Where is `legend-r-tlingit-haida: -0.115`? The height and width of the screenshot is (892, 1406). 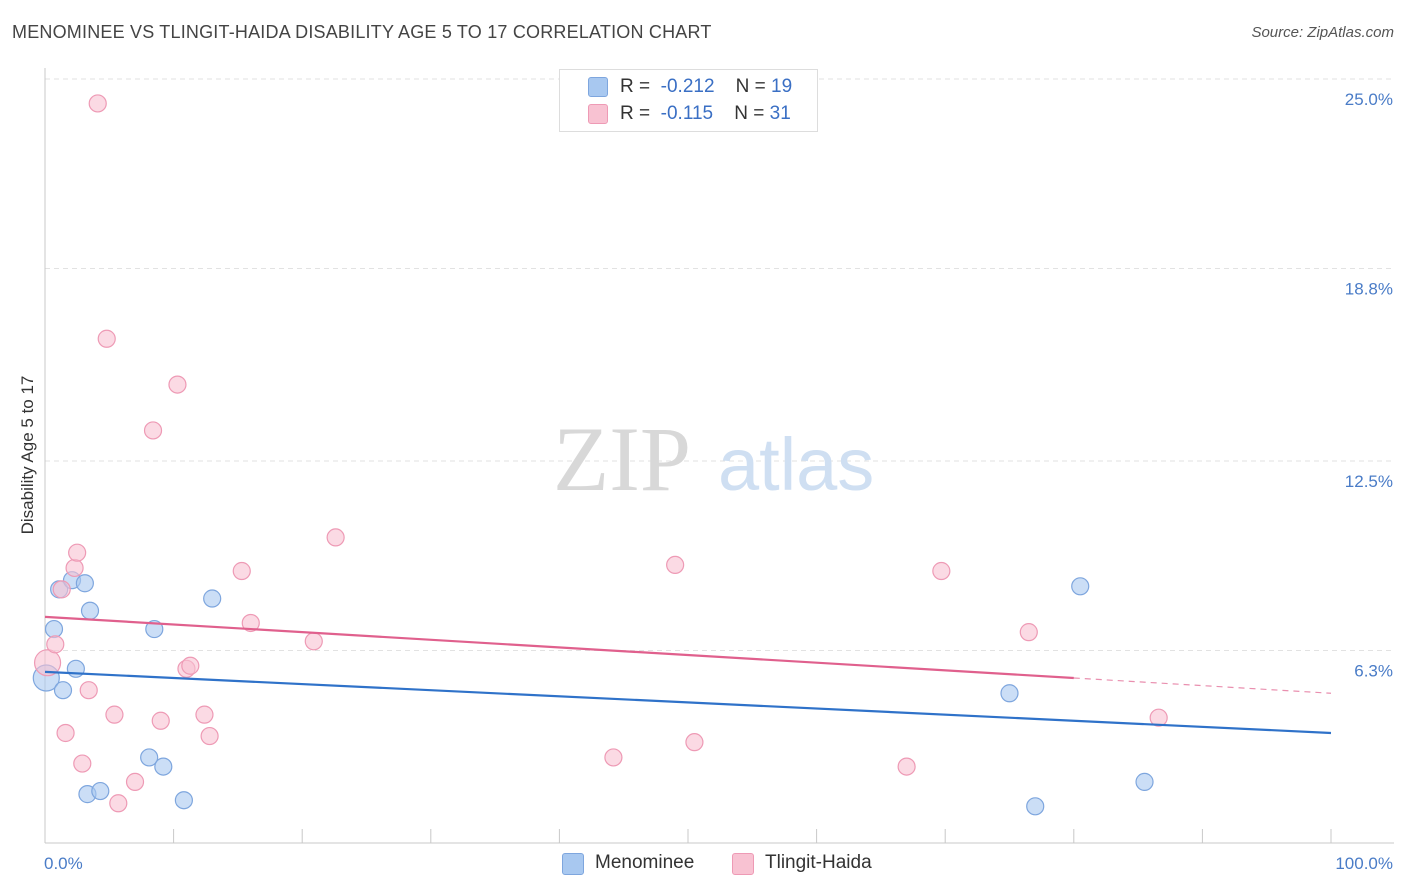
legend-r-tlingit-haida: -0.115 is located at coordinates (687, 113).